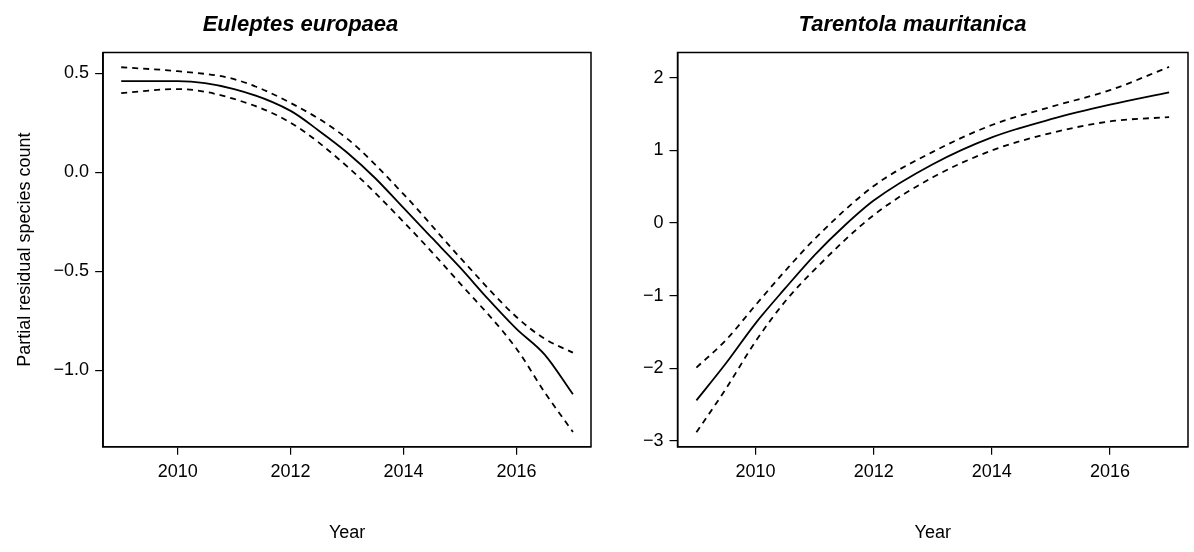  Describe the element at coordinates (658, 222) in the screenshot. I see `y-tick-label: 0` at that location.